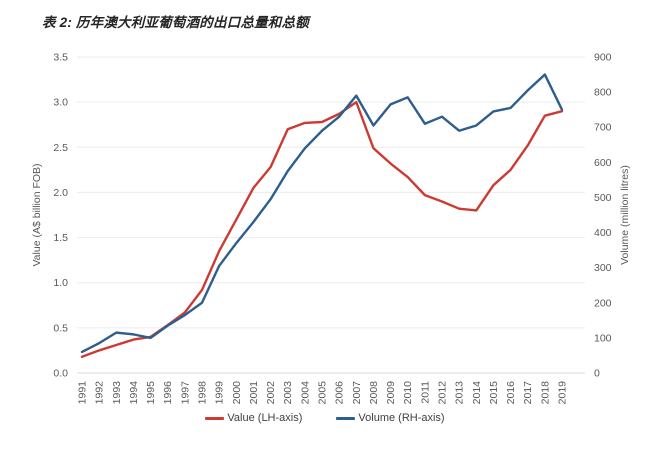 This screenshot has width=650, height=449. Describe the element at coordinates (60, 283) in the screenshot. I see `y-left-tick-label: 1.0` at that location.